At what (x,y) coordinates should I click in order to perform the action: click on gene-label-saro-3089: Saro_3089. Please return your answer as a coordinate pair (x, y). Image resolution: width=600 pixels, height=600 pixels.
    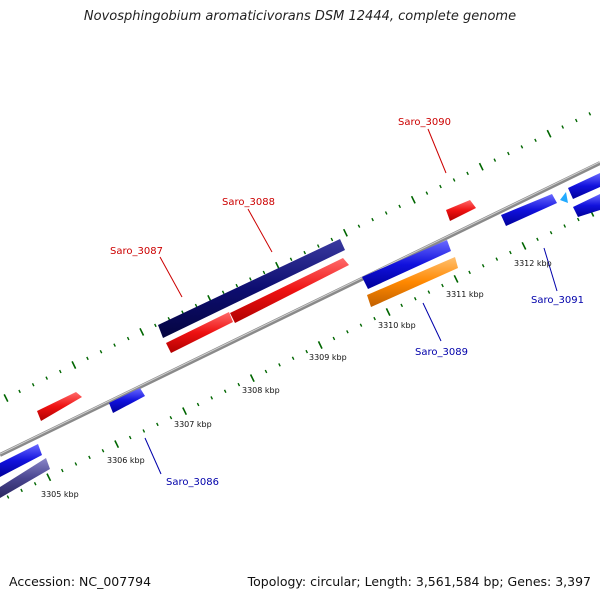
    Looking at the image, I should click on (441, 352).